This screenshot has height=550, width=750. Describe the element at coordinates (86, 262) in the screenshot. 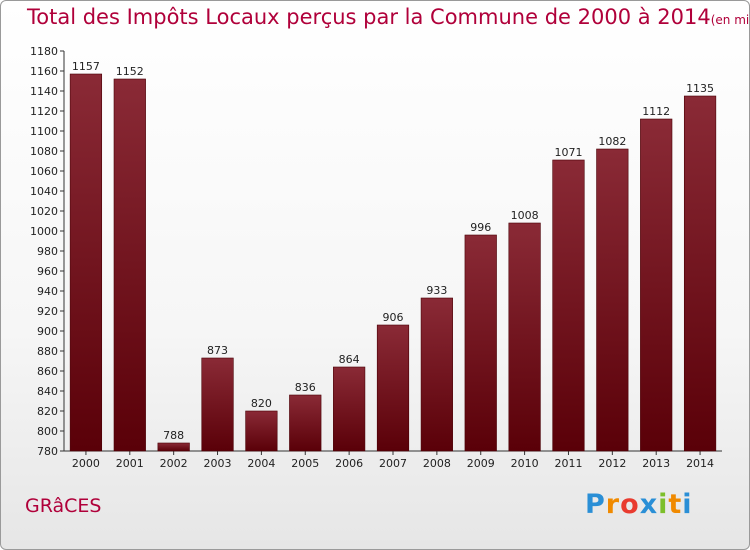

I see `bar-2000` at that location.